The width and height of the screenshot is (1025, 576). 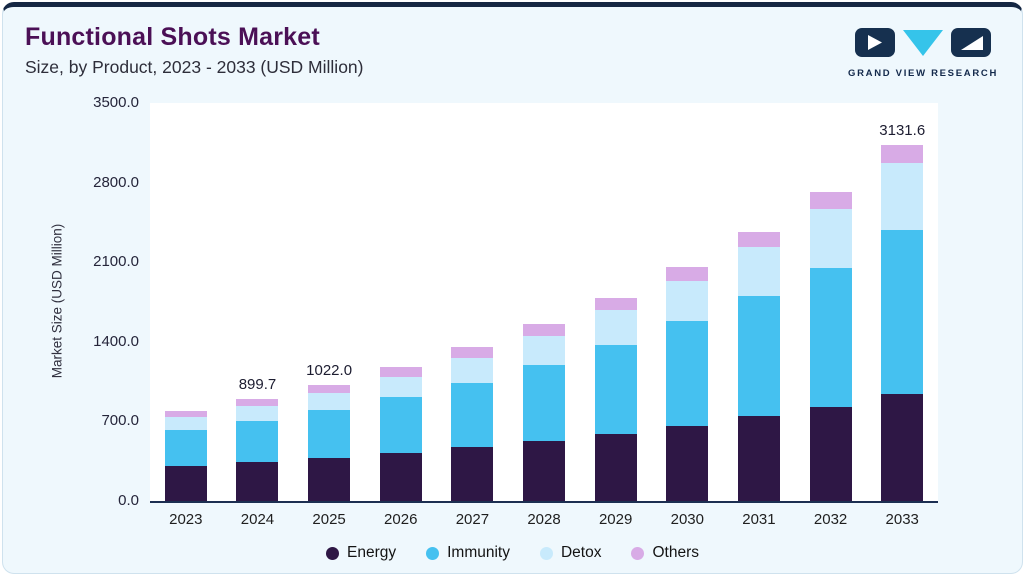 What do you see at coordinates (186, 519) in the screenshot?
I see `x-tick-label: 2023` at bounding box center [186, 519].